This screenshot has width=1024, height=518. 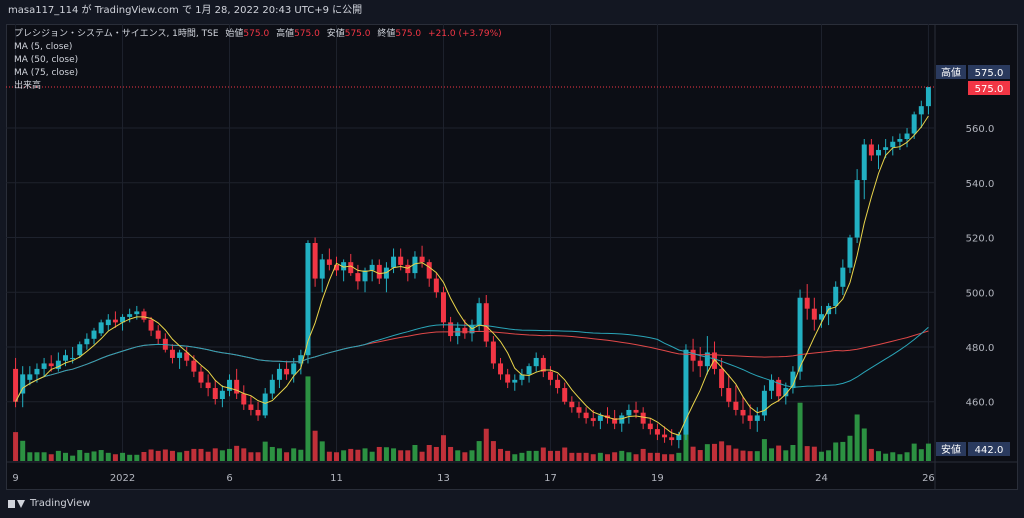 I want to click on symbol-title: プレシジョン・システム・サイエンス, 1時間, TSE, so click(x=116, y=34).